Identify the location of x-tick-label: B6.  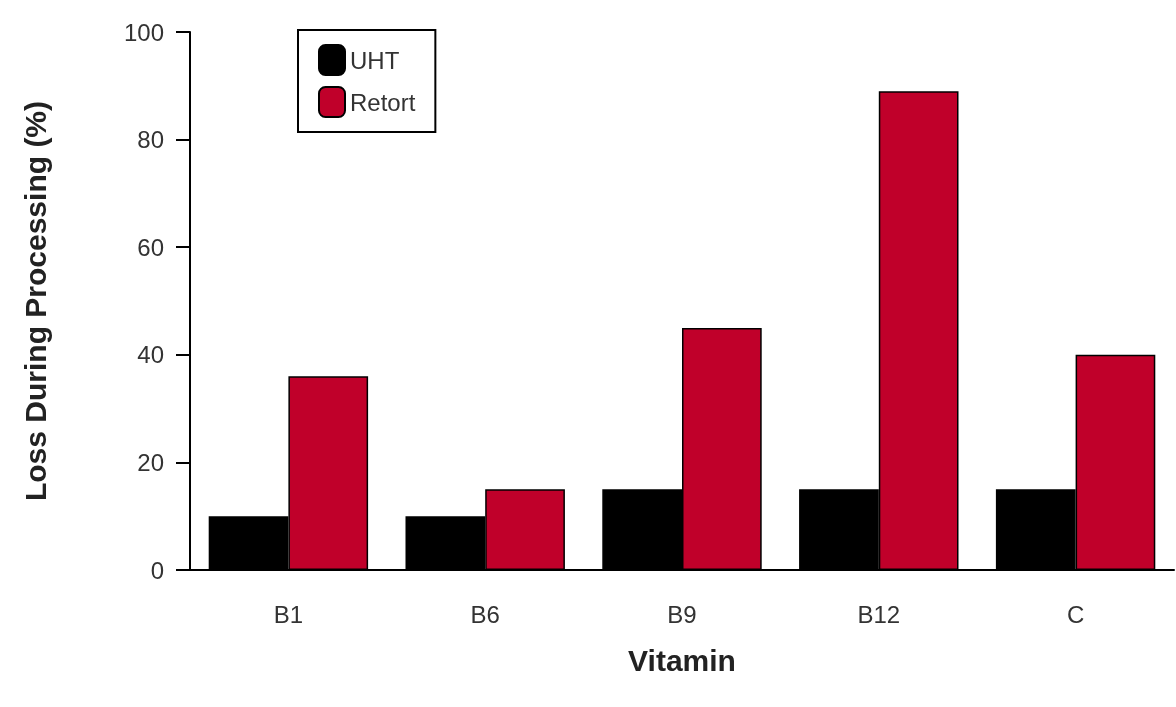
(485, 614).